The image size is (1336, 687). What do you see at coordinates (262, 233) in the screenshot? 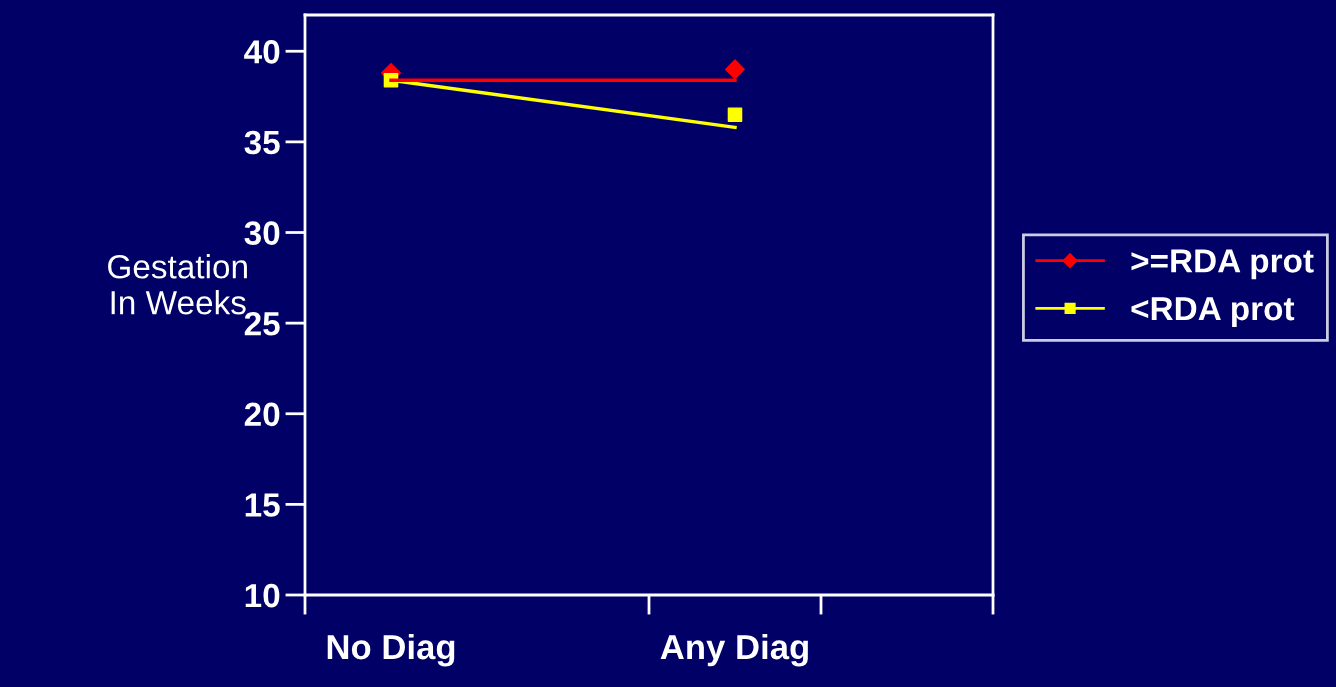
I see `y-tick-label: 30` at bounding box center [262, 233].